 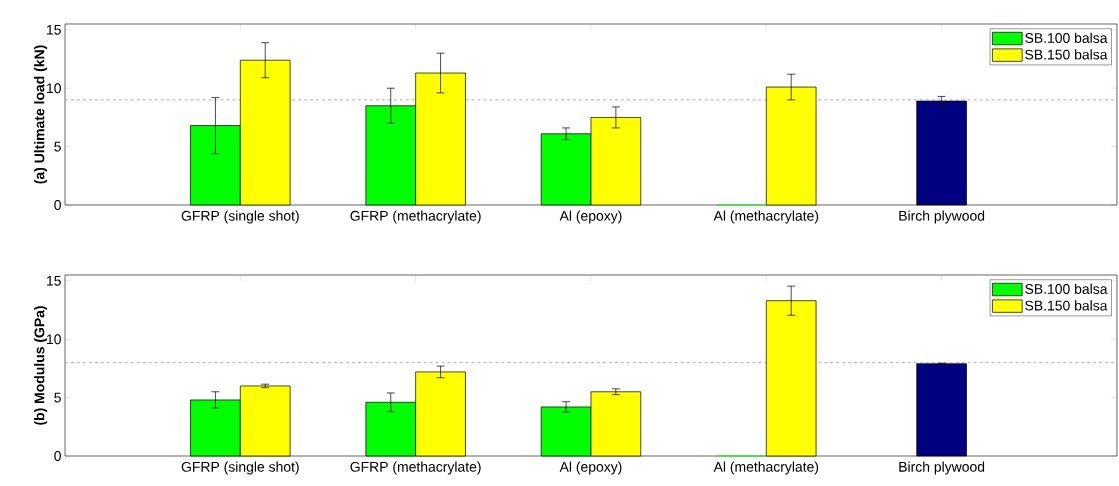 What do you see at coordinates (41, 114) in the screenshot?
I see `y-axis-title: (a) Ultimate load (kN)` at bounding box center [41, 114].